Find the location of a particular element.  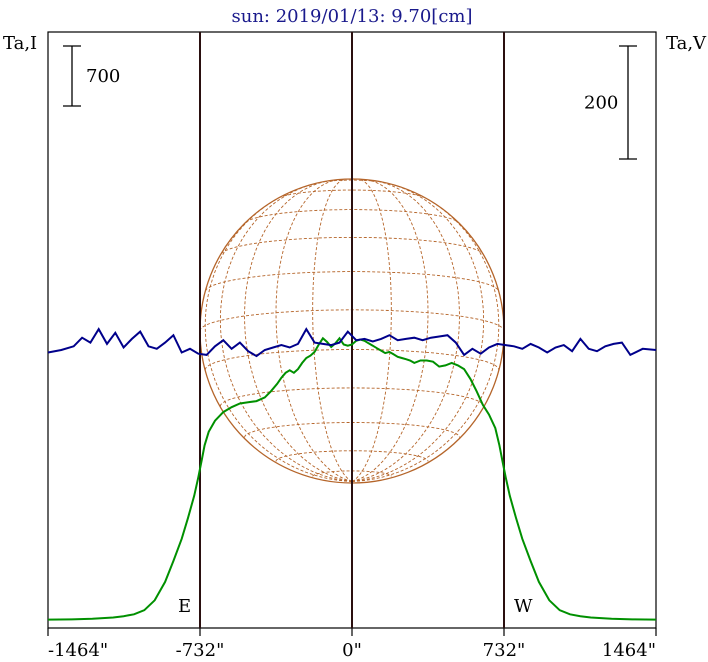

scale-bar-left-label: 700 is located at coordinates (103, 76).